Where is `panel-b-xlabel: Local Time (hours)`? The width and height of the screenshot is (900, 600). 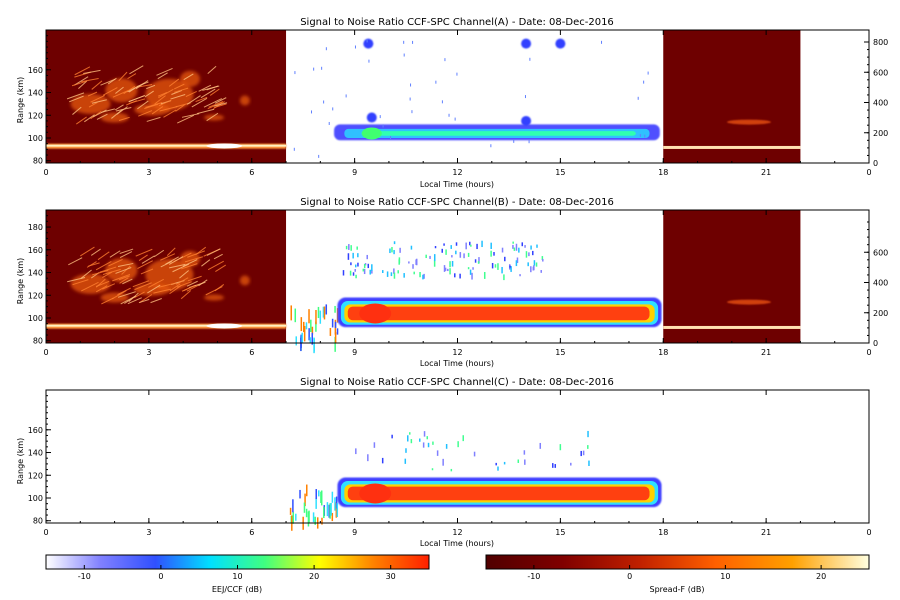
panel-b-xlabel: Local Time (hours) is located at coordinates (457, 363).